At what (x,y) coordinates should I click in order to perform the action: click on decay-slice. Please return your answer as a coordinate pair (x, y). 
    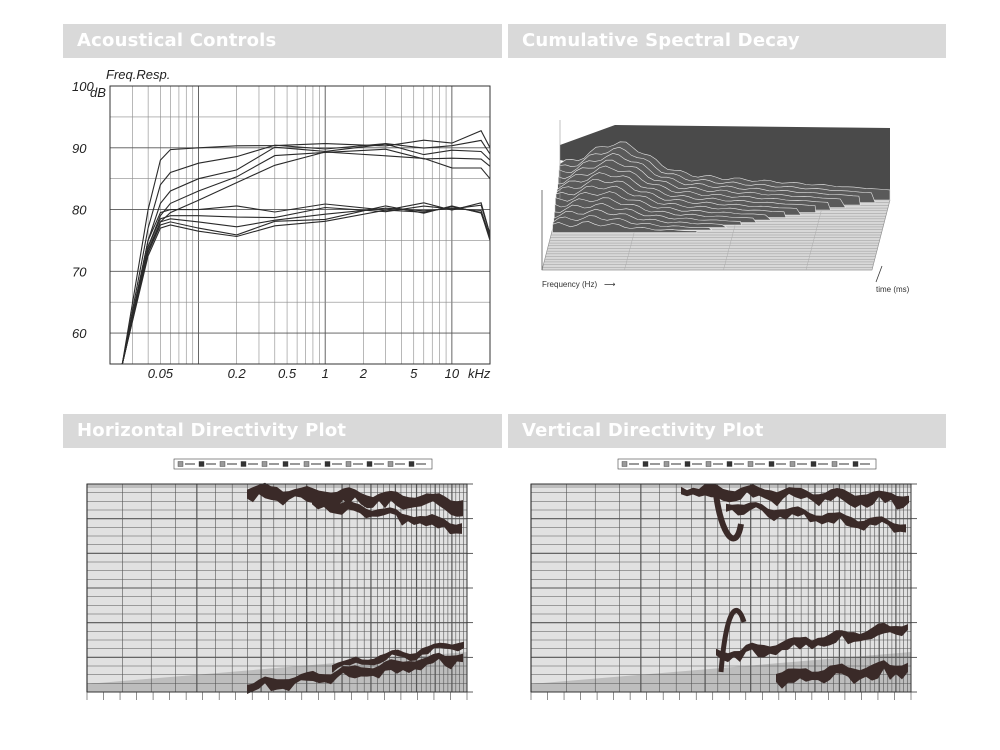
    Looking at the image, I should click on (625, 227).